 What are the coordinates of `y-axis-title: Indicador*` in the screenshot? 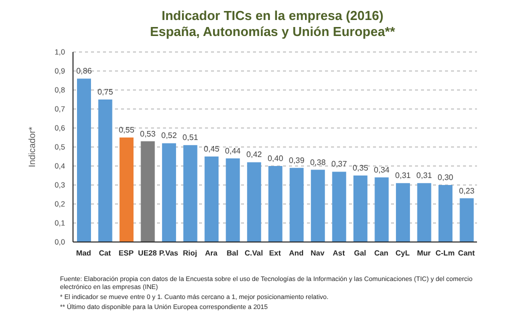 It's located at (32, 147).